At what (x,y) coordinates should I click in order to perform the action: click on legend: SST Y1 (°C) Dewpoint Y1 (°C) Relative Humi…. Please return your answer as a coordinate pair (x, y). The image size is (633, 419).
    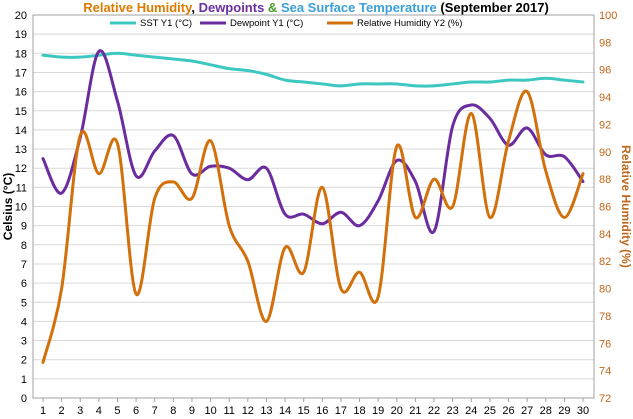
    Looking at the image, I should click on (286, 23).